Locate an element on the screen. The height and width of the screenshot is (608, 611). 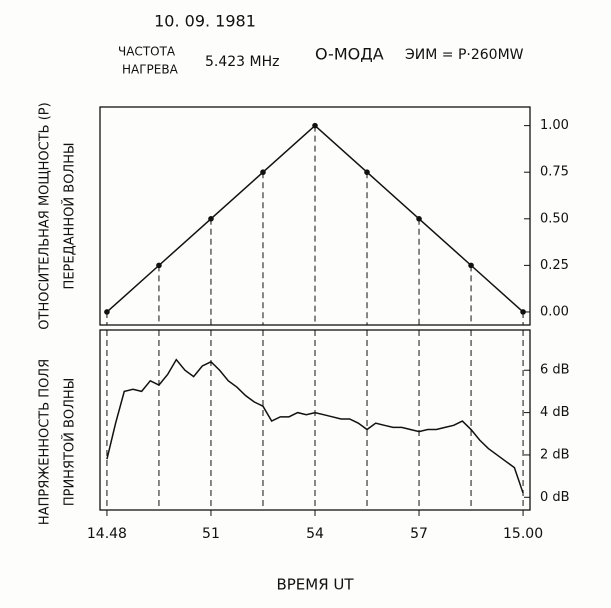
y-label: ПЕРЕДАННОЙ ВОЛНЫ is located at coordinates (70, 216).